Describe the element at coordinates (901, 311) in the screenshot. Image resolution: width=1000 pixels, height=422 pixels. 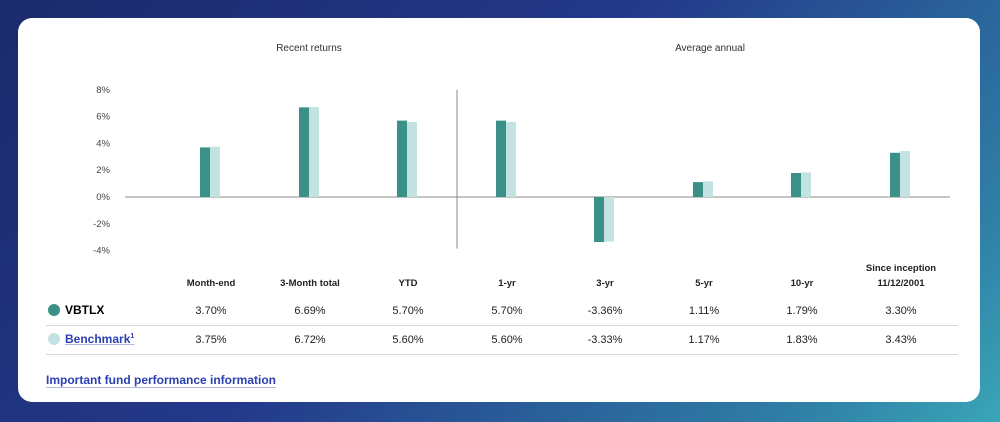
I see `table-cell: 3.30%` at that location.